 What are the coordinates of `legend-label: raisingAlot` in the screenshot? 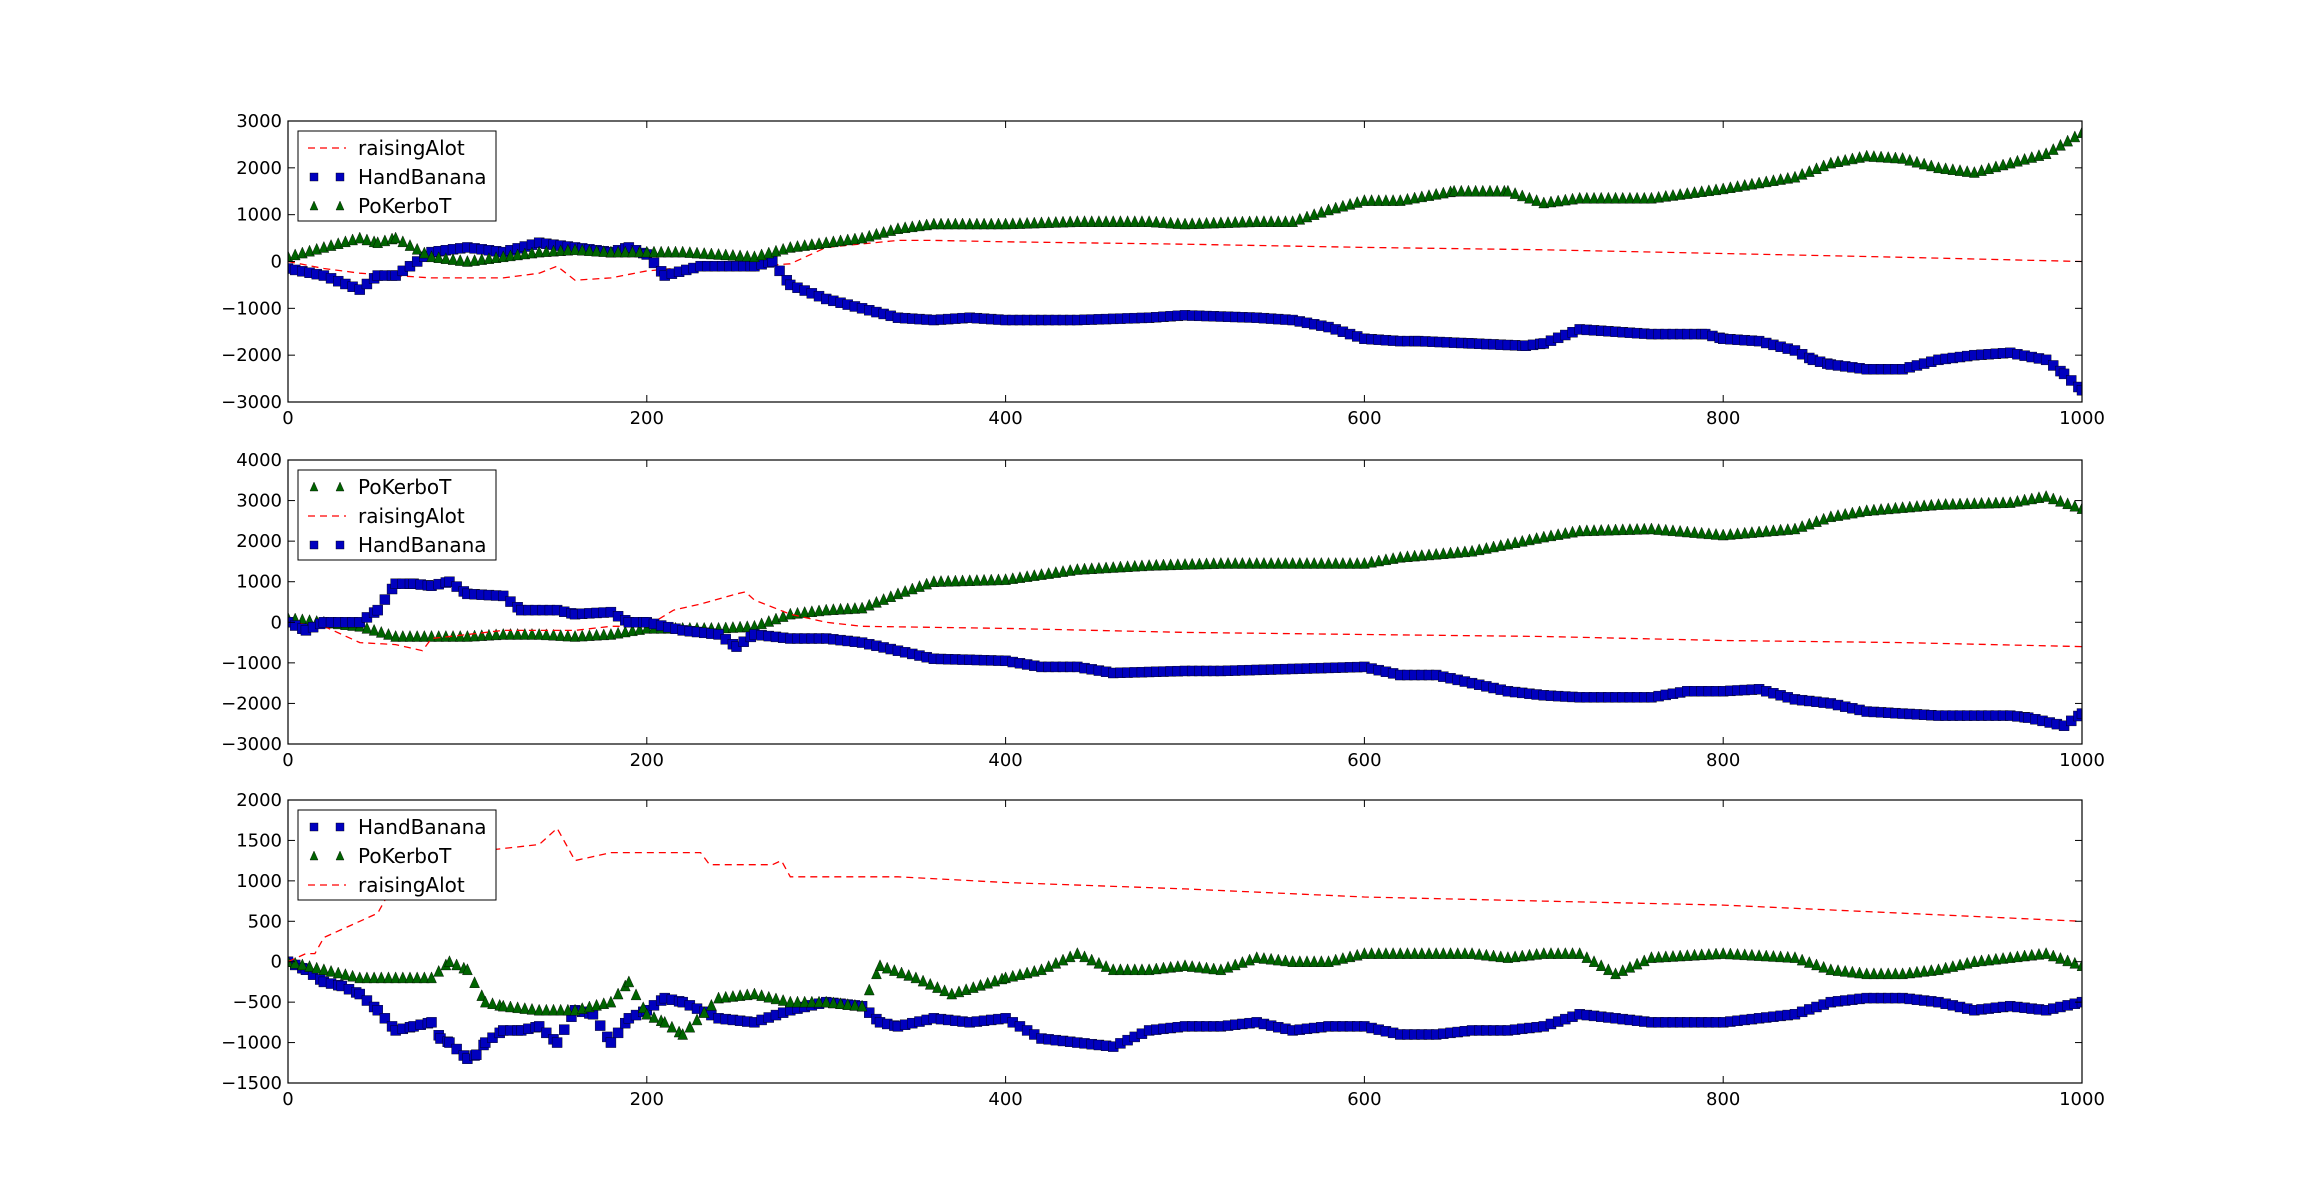 It's located at (411, 516).